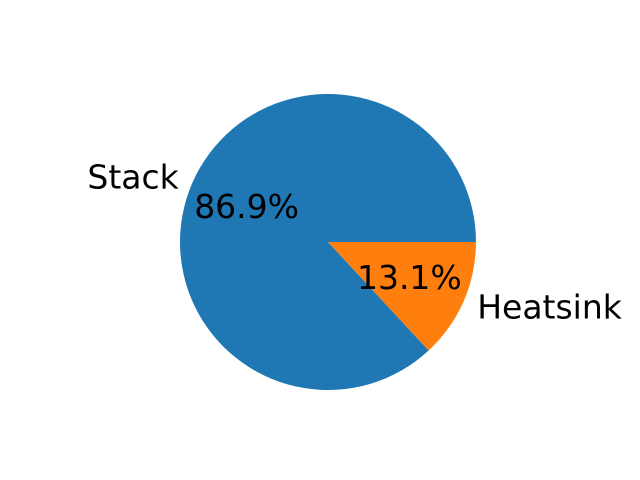 Image resolution: width=640 pixels, height=480 pixels. What do you see at coordinates (133, 176) in the screenshot?
I see `slice-label-stack: Stack` at bounding box center [133, 176].